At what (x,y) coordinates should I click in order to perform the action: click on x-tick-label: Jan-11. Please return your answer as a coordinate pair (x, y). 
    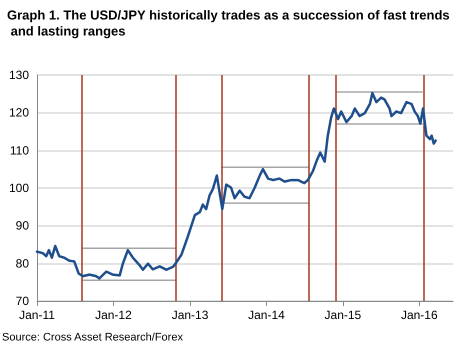
    Looking at the image, I should click on (37, 315).